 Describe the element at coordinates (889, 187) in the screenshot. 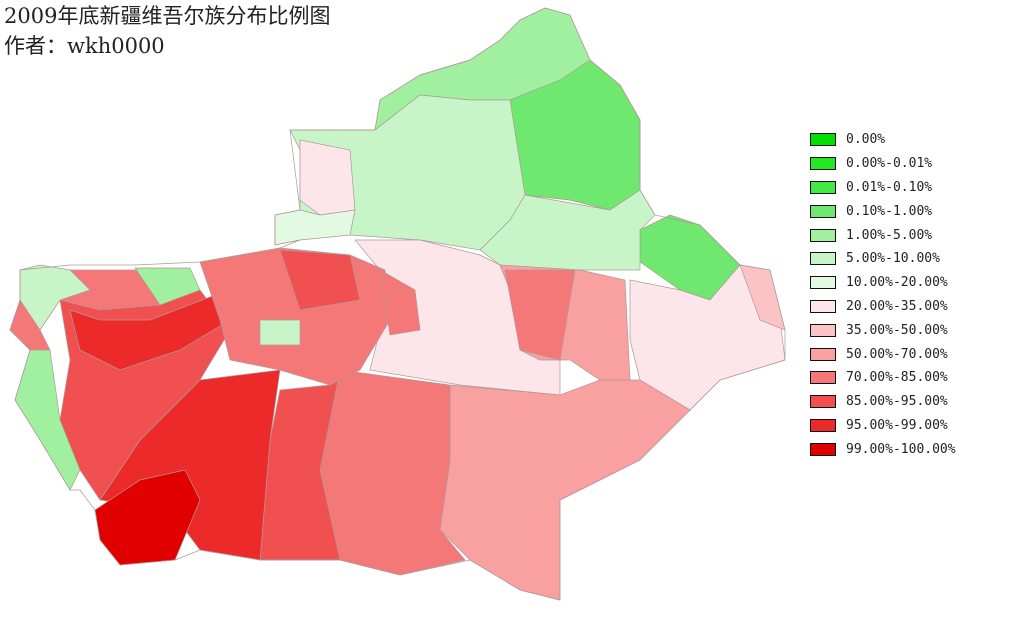

I see `legend-label: 0.01%-0.10%` at that location.